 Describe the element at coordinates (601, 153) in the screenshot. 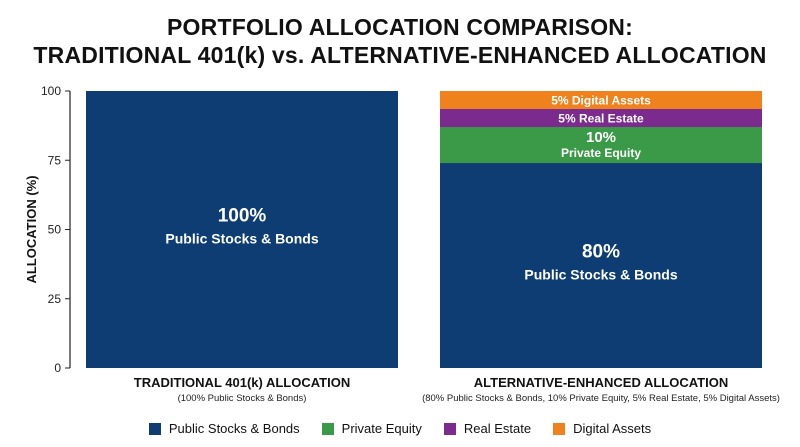

I see `segment-category-label: Private Equity` at that location.